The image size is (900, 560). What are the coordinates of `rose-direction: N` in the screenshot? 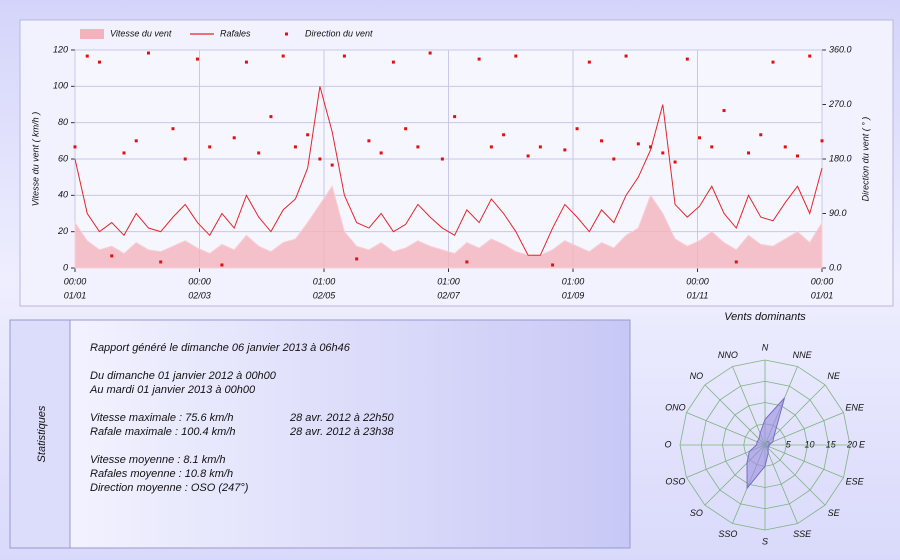 It's located at (765, 347).